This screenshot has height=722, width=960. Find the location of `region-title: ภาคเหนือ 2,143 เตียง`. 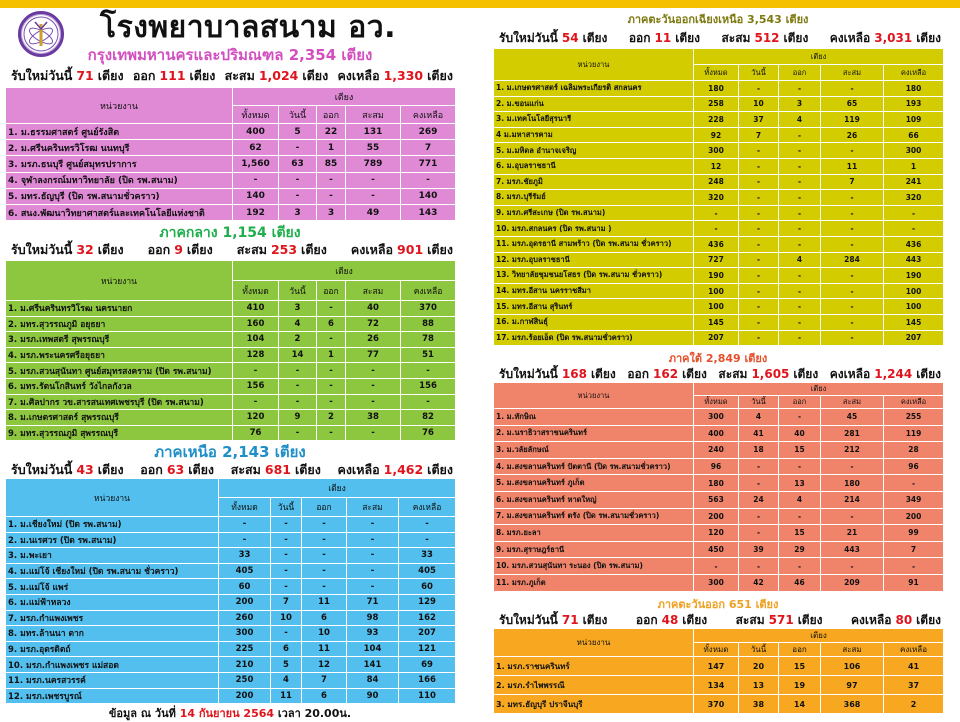

region-title: ภาคเหนือ 2,143 เตียง is located at coordinates (230, 452).